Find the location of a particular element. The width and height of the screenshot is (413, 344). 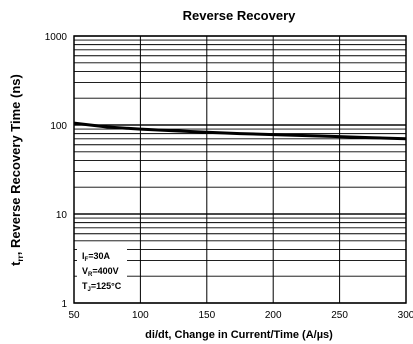

annotation-vr: VR=400V is located at coordinates (100, 272).